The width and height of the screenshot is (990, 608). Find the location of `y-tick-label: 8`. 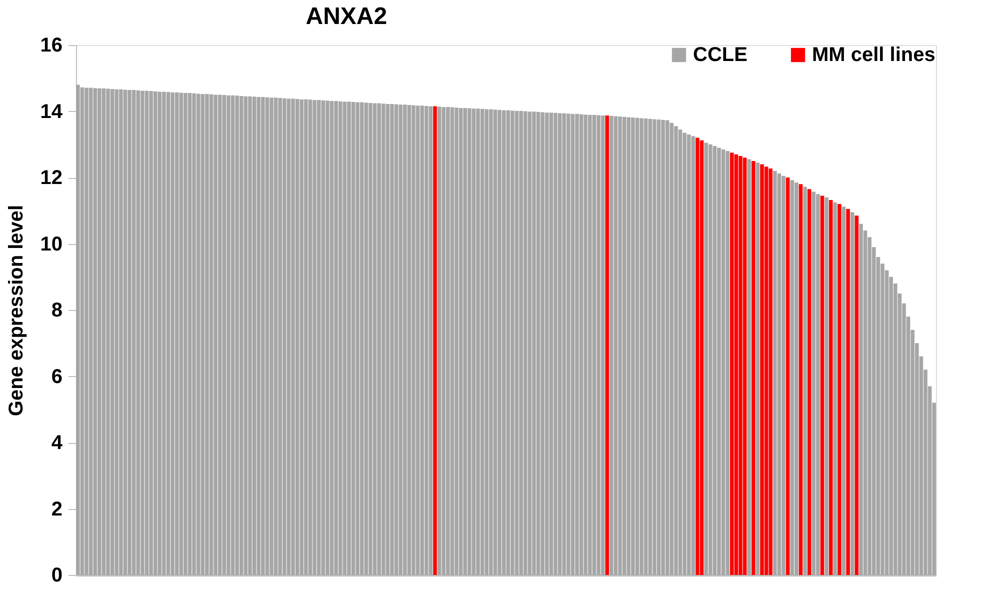

y-tick-label: 8 is located at coordinates (56, 311).